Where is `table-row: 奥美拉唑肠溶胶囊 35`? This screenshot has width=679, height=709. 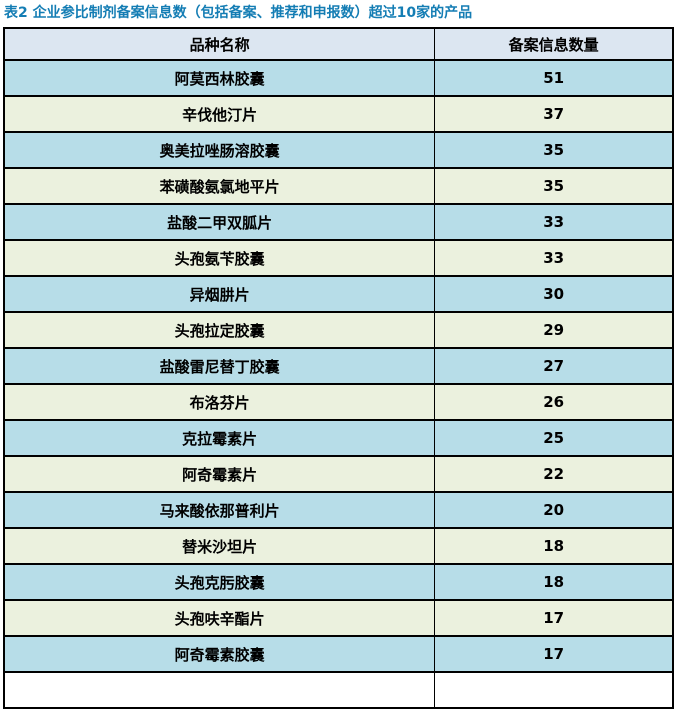 table-row: 奥美拉唑肠溶胶囊 35 is located at coordinates (338, 150).